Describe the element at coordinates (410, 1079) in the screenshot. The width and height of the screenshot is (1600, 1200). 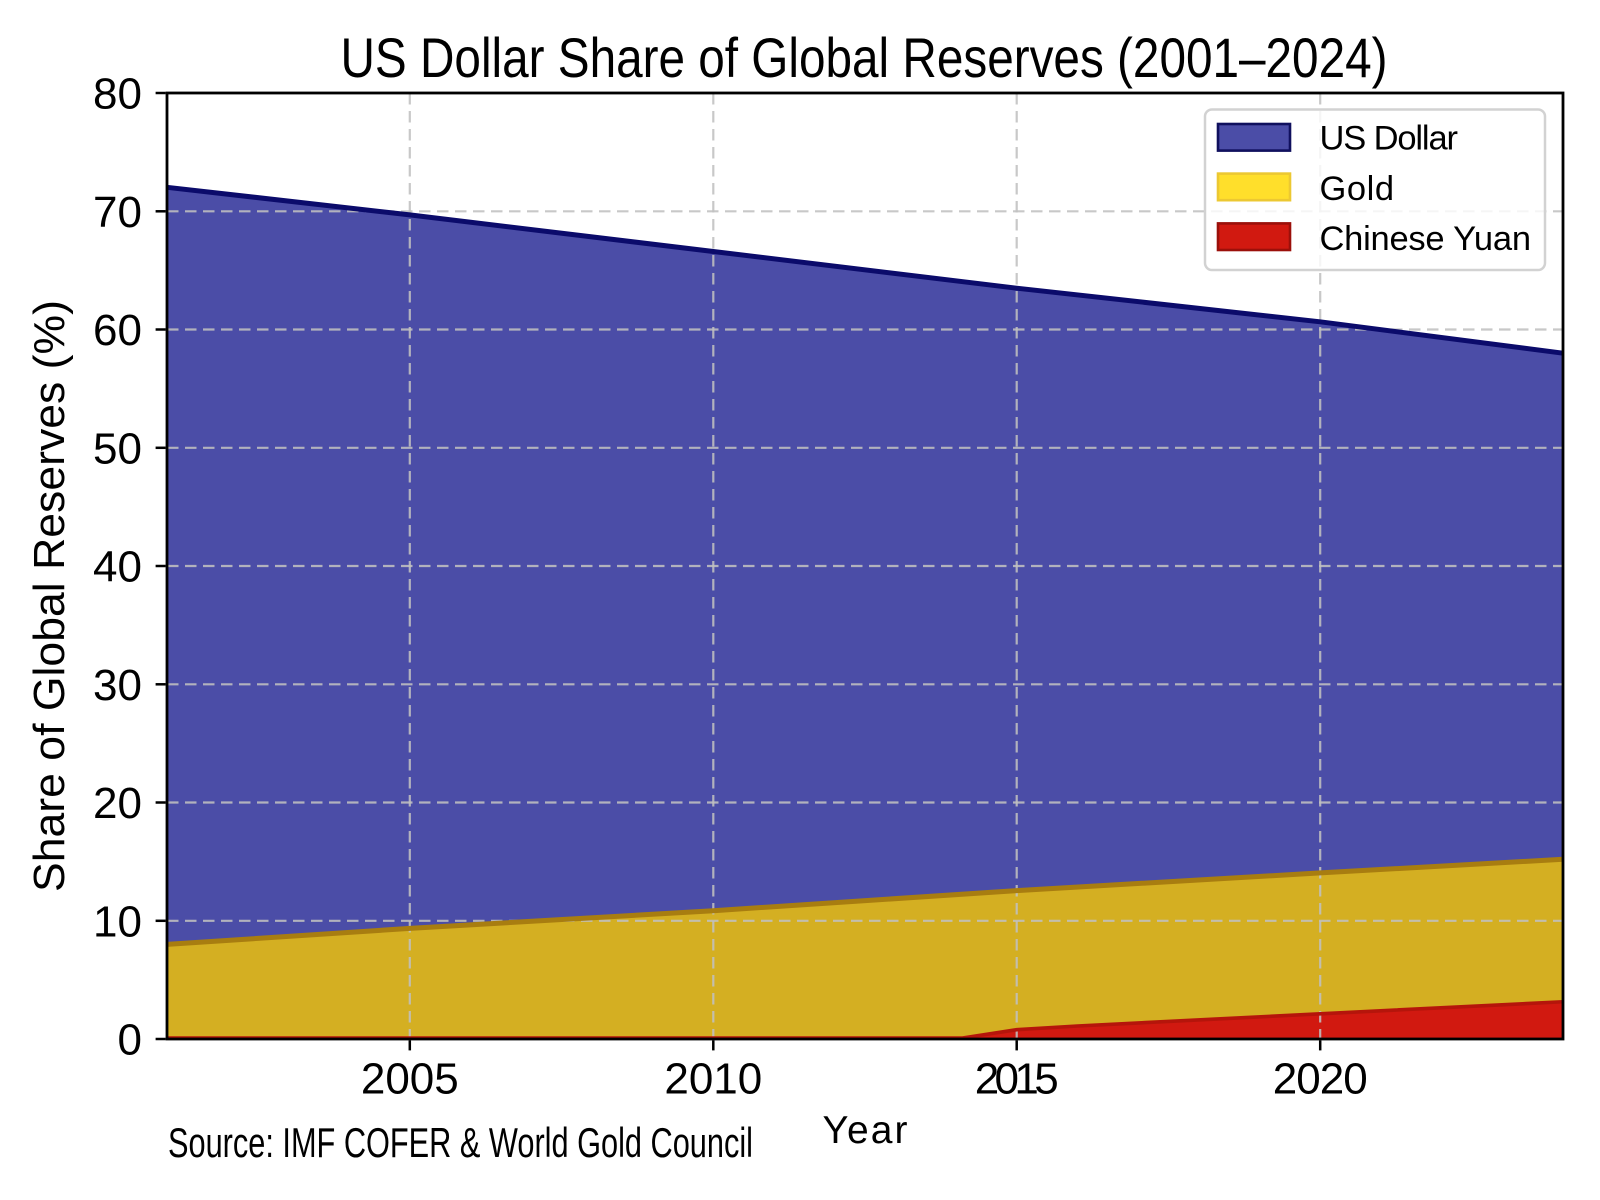
I see `svg-text: 2005` at that location.